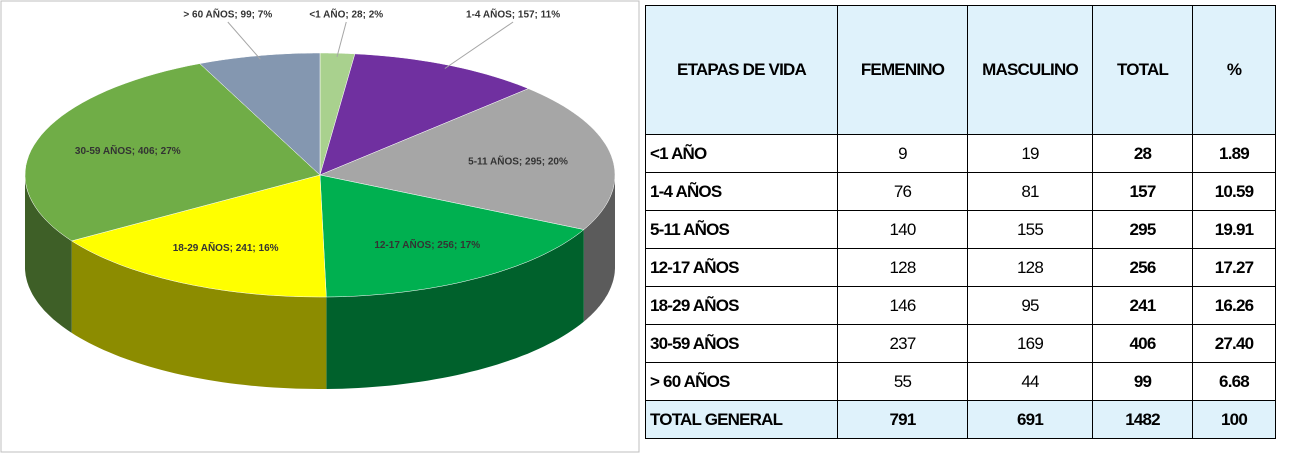 Image resolution: width=1289 pixels, height=453 pixels. What do you see at coordinates (227, 14) in the screenshot?
I see `data-label: > 60 AÑOS; 99; 7%` at bounding box center [227, 14].